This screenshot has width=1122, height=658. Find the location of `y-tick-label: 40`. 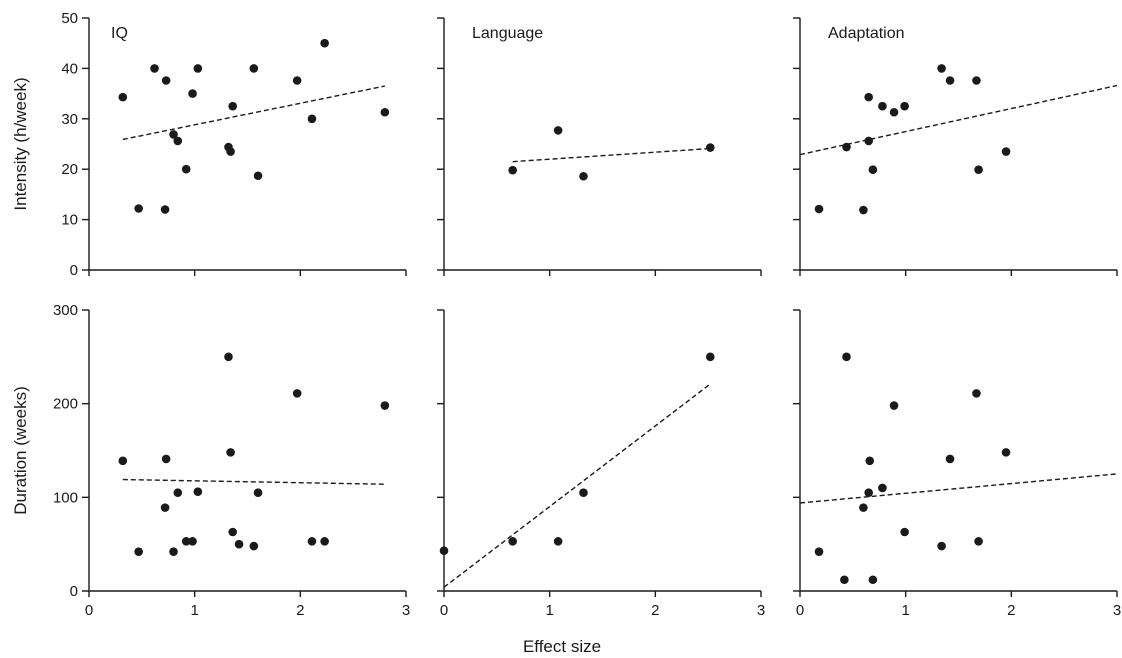

y-tick-label: 40 is located at coordinates (69, 68).